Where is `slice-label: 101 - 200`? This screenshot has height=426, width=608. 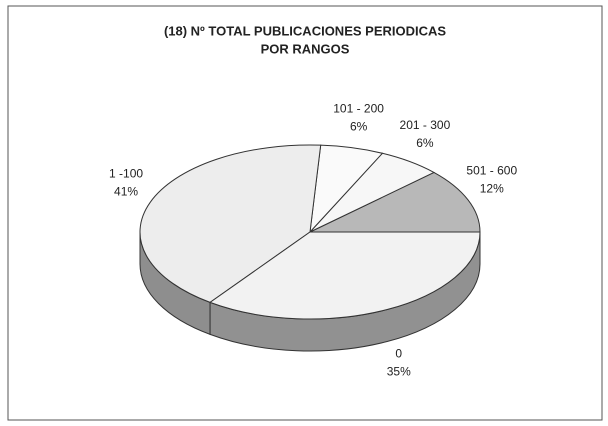 slice-label: 101 - 200 is located at coordinates (358, 109).